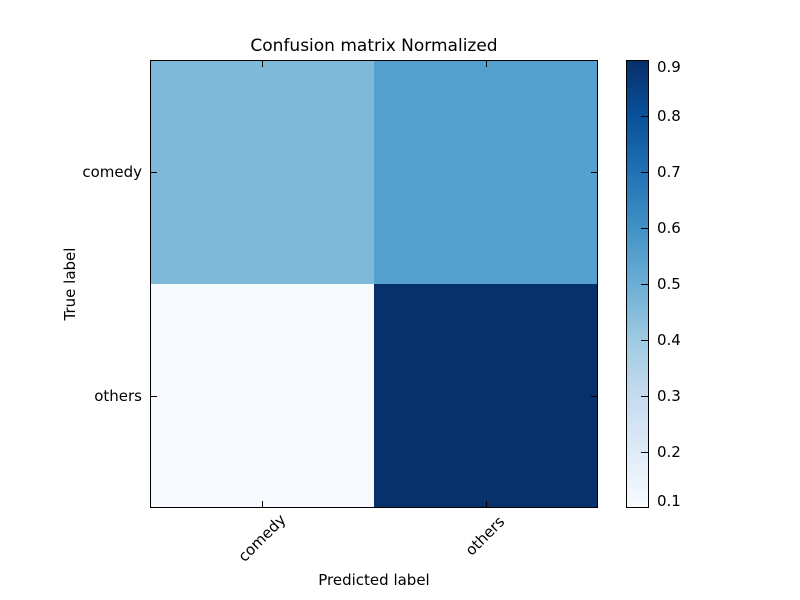 The image size is (800, 600). I want to click on colorbar-tick-label: 0.4, so click(669, 340).